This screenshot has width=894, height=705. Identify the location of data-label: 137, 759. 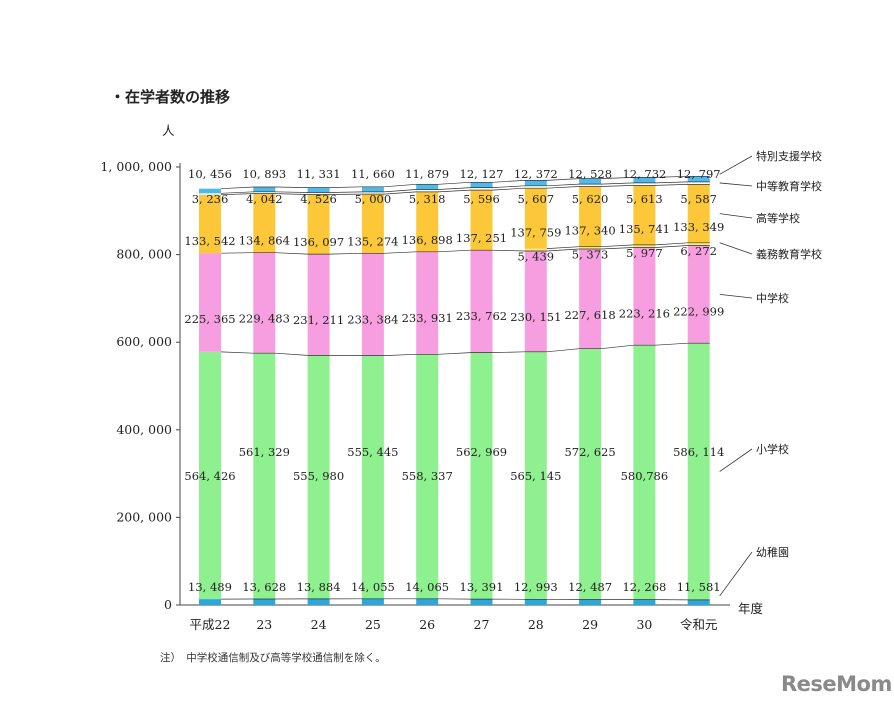
(535, 233).